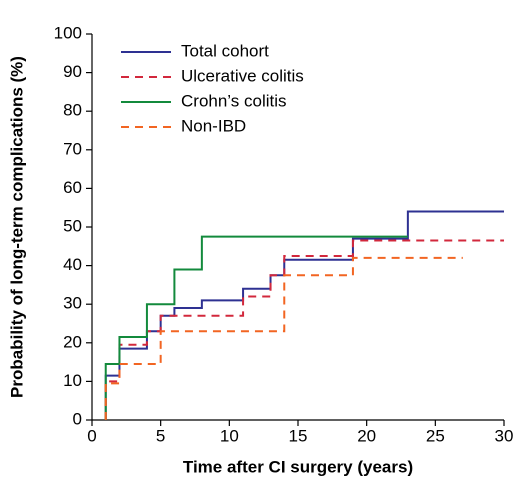  What do you see at coordinates (234, 100) in the screenshot?
I see `legend-label: Crohn’s colitis` at bounding box center [234, 100].